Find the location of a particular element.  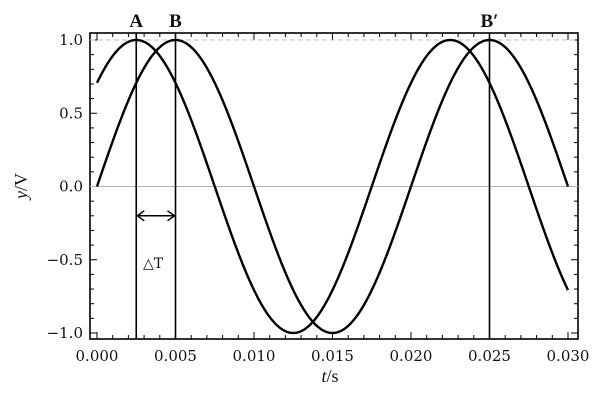

x-tick-labels: 0.000 0.005 0.010 0.015 0.020 0.025 0.030 is located at coordinates (333, 356).